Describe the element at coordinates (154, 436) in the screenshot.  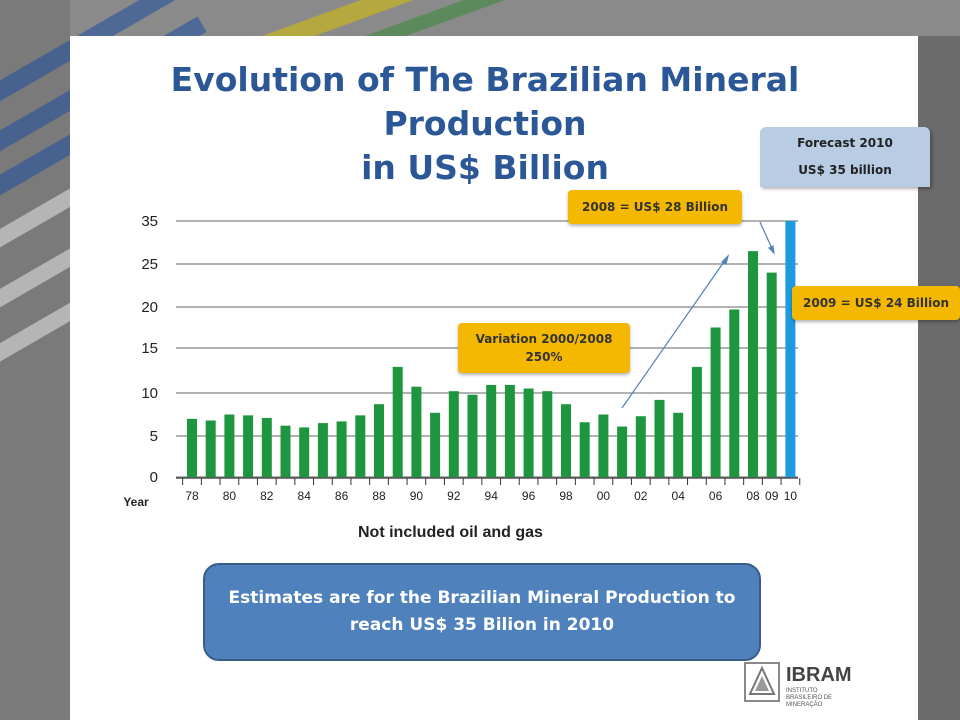
I see `y-tick-label: 5` at that location.